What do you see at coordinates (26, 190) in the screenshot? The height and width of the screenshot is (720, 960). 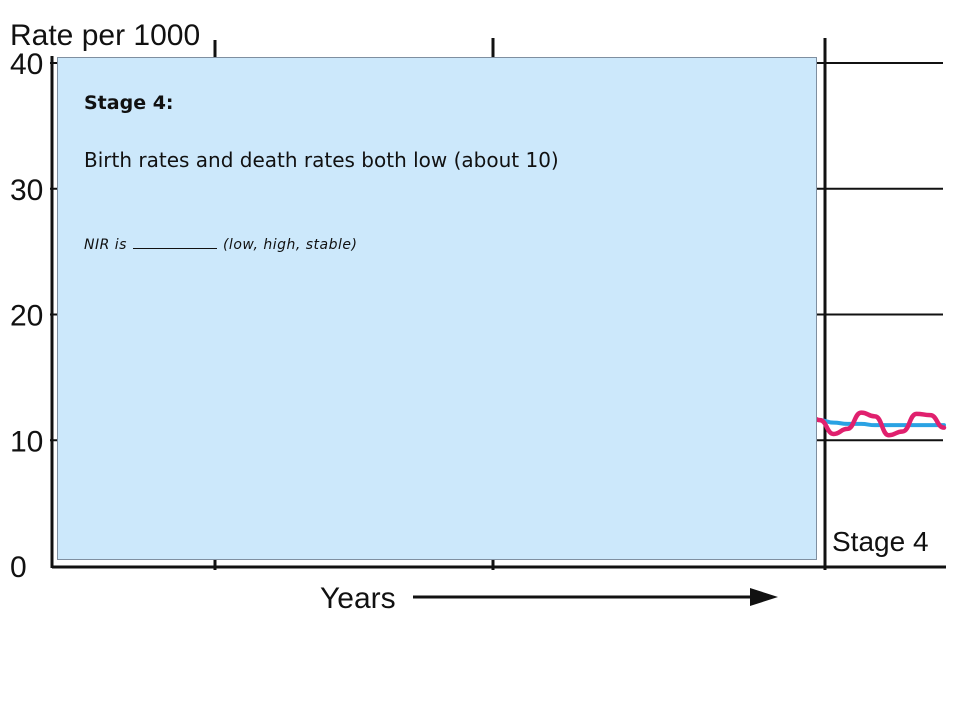 I see `y-tick-label: 30` at bounding box center [26, 190].